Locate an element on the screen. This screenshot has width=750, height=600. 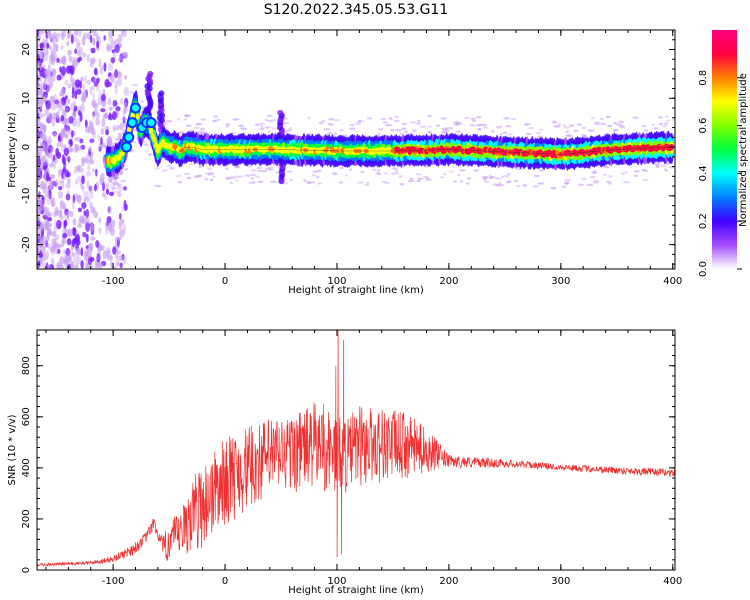
x-tick-label: 300 is located at coordinates (560, 281).